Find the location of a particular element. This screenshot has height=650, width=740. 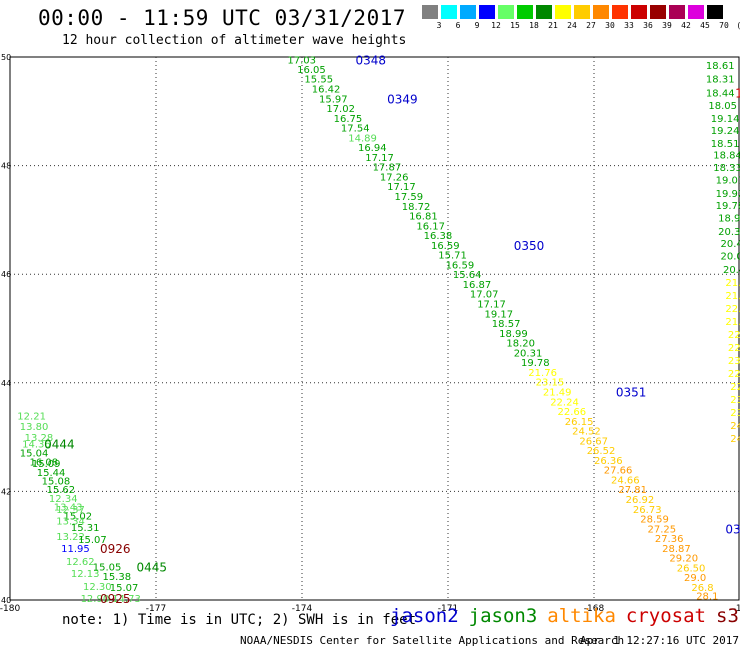

wave-height-label: 24.52 is located at coordinates (586, 432).